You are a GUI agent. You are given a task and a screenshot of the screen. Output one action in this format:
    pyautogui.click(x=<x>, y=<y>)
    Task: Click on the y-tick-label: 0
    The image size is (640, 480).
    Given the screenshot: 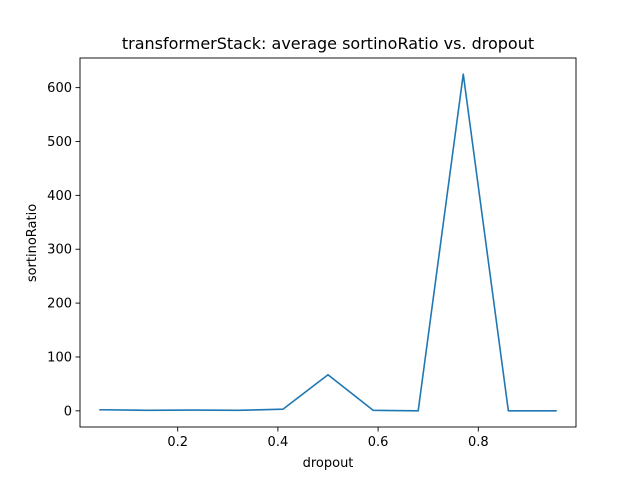 What is the action you would take?
    pyautogui.click(x=68, y=411)
    